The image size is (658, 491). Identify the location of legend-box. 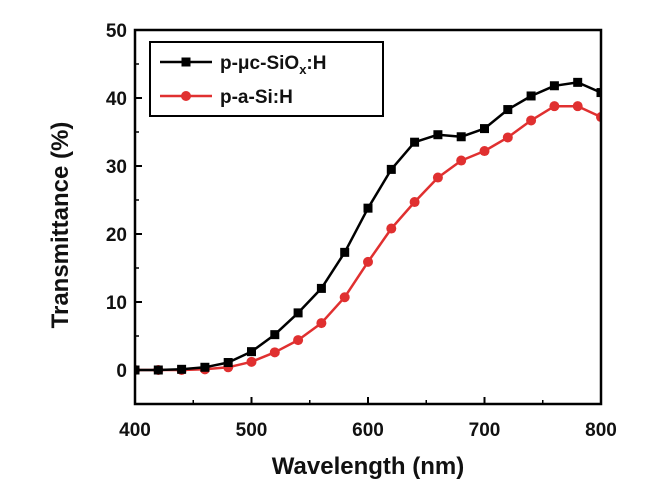
(266, 79).